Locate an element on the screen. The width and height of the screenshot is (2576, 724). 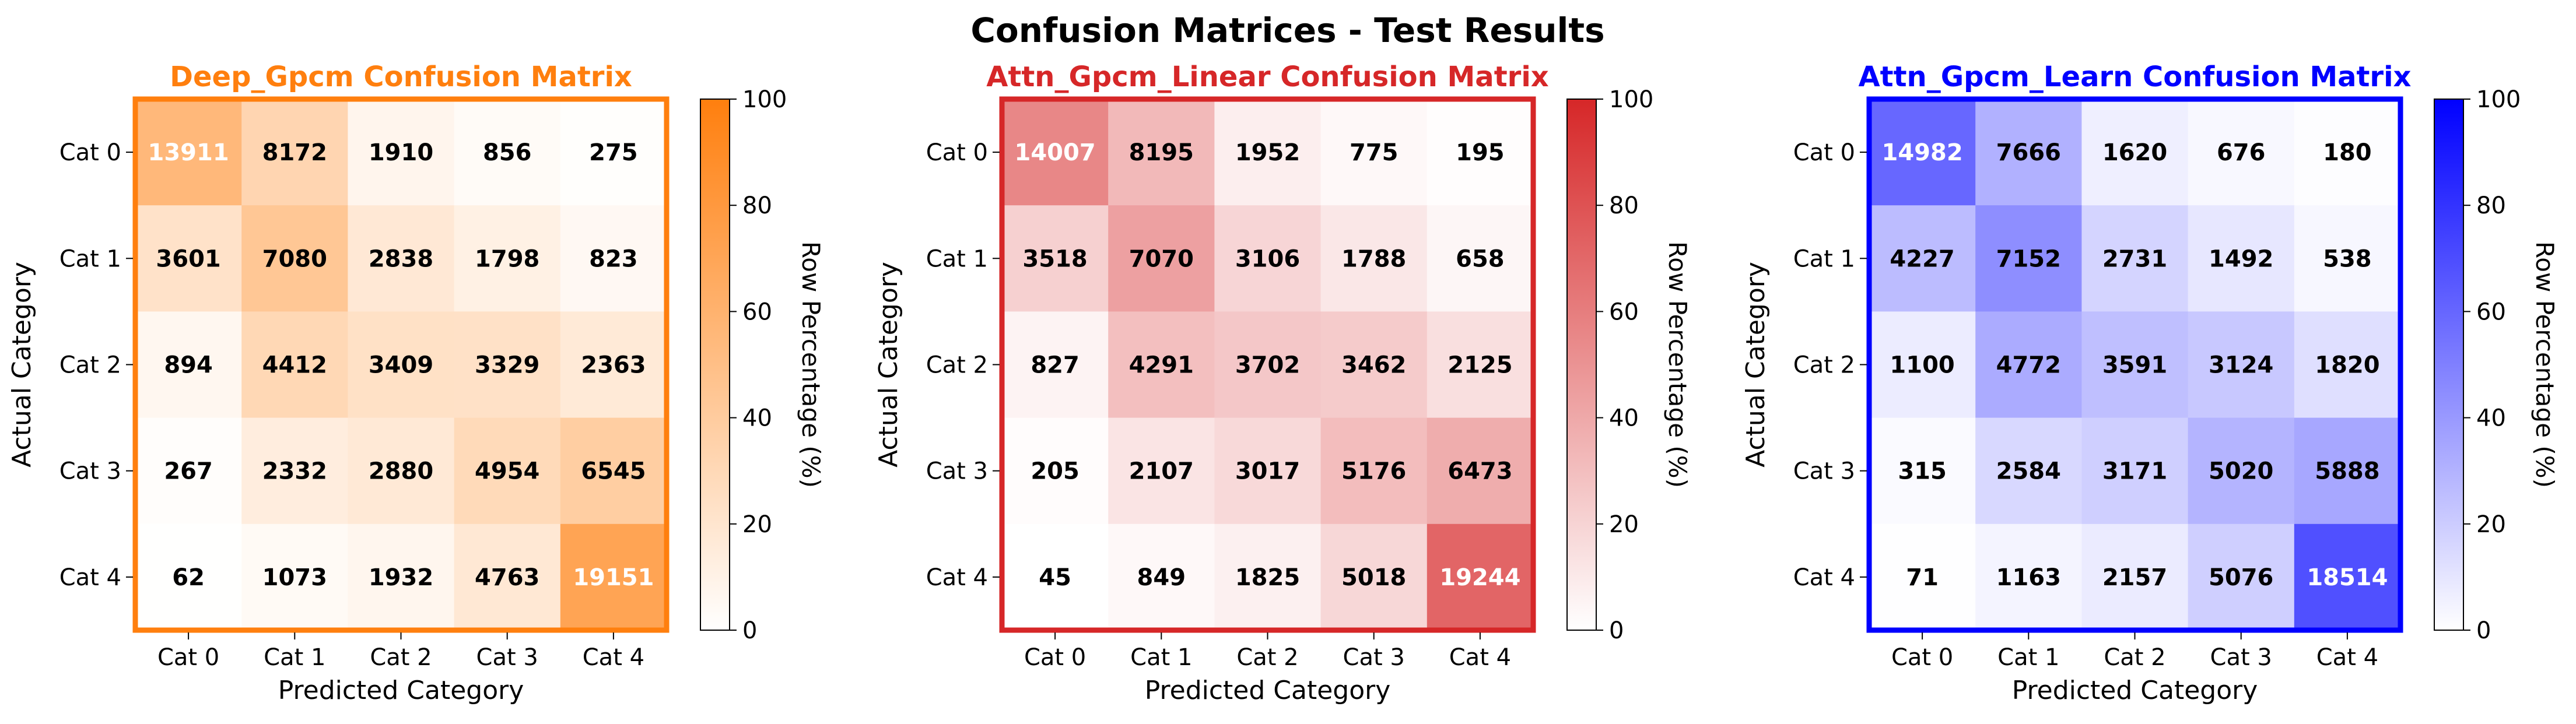
y-axis-label: Actual Category is located at coordinates (888, 365).